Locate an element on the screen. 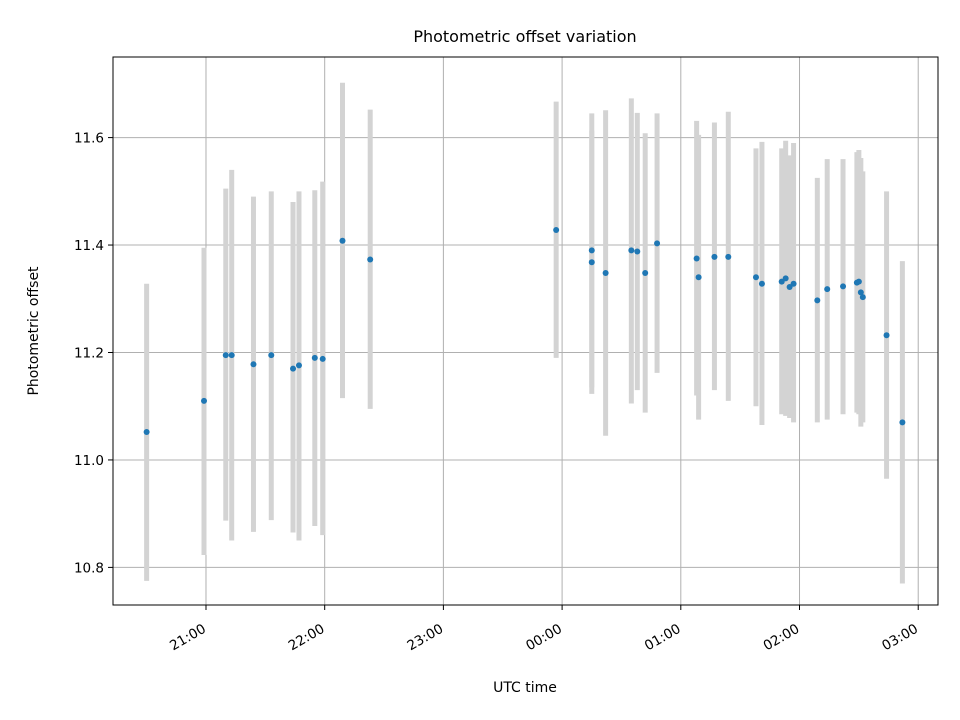  y-axis-ticks: 10.8 11.0 11.2 11.4 11.6 is located at coordinates (93, 353).